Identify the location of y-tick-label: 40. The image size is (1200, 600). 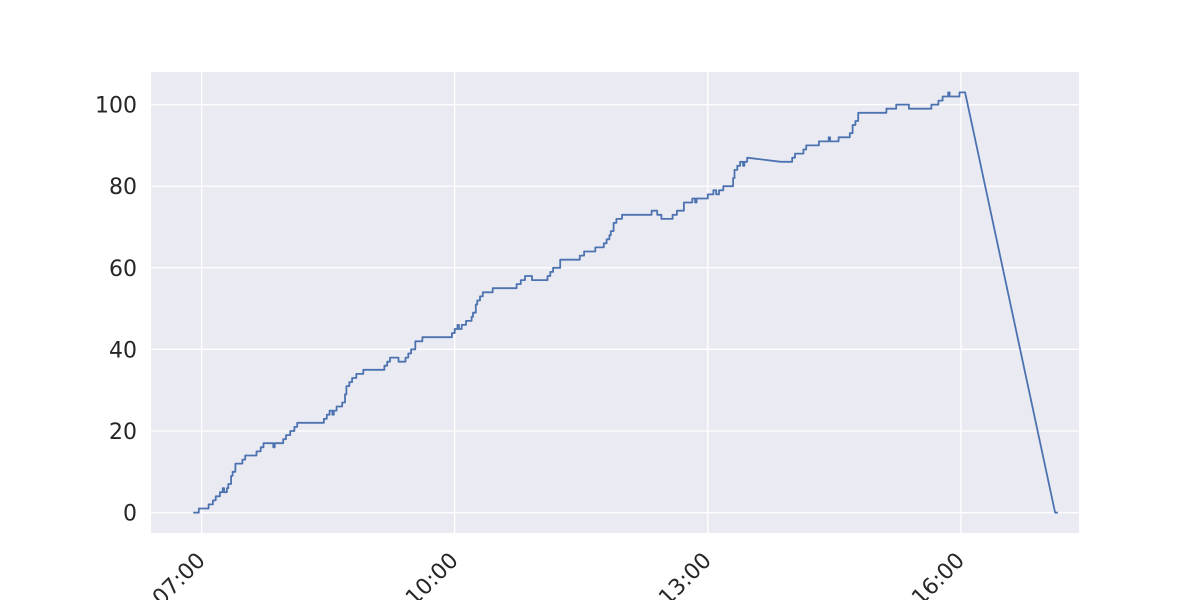
(123, 350).